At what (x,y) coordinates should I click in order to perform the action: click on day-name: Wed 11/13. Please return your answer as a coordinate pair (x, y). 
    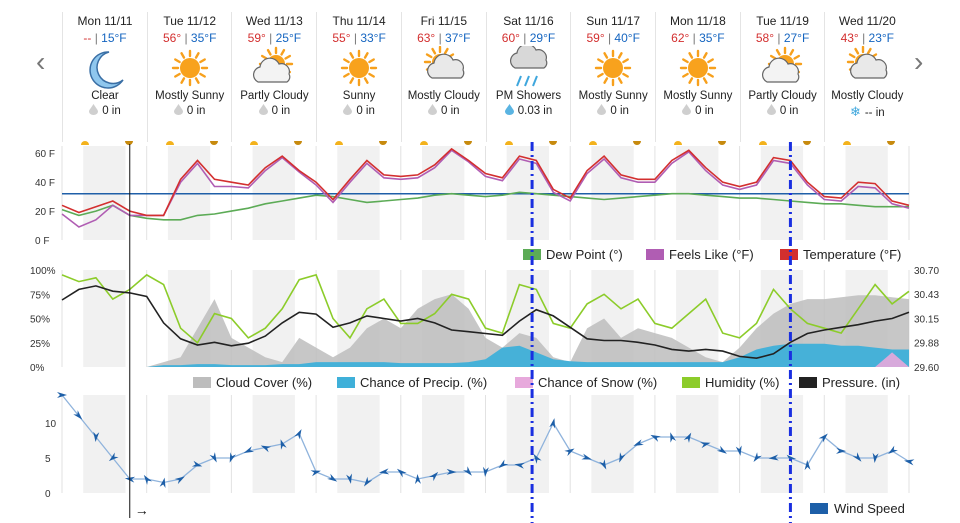
    Looking at the image, I should click on (274, 21).